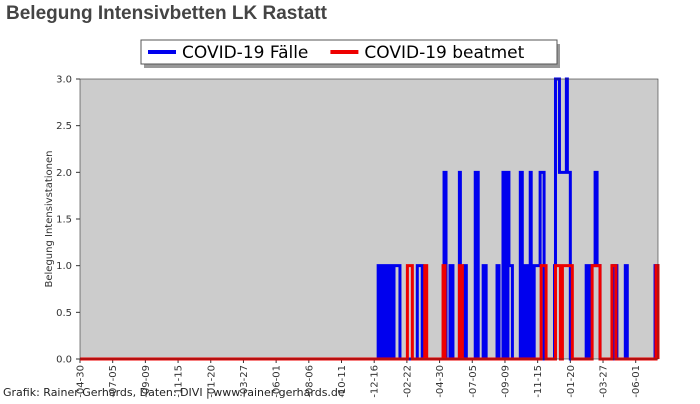 The image size is (700, 404). Describe the element at coordinates (342, 381) in the screenshot. I see `x-tick-label: -10-11` at that location.